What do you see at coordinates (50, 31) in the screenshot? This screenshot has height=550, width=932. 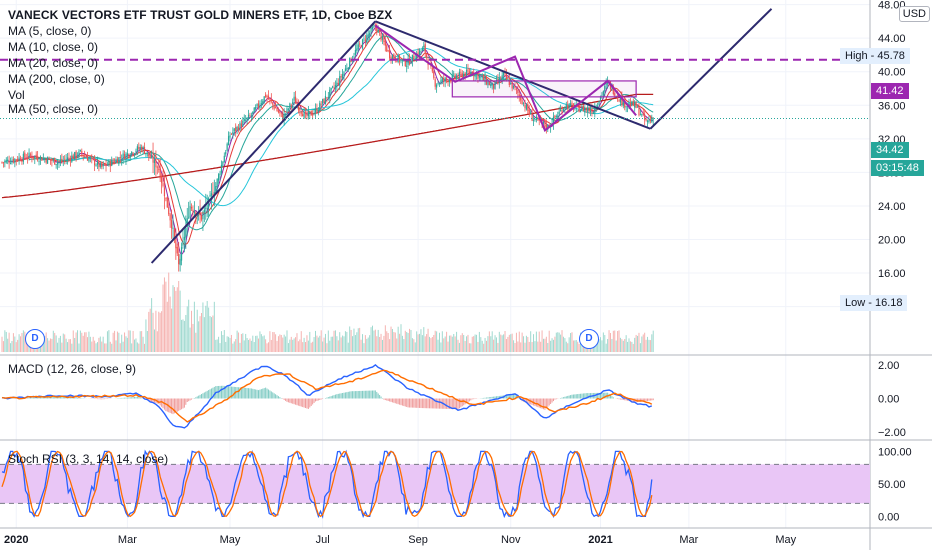 I see `legend-ma5: MA (5, close, 0)` at bounding box center [50, 31].